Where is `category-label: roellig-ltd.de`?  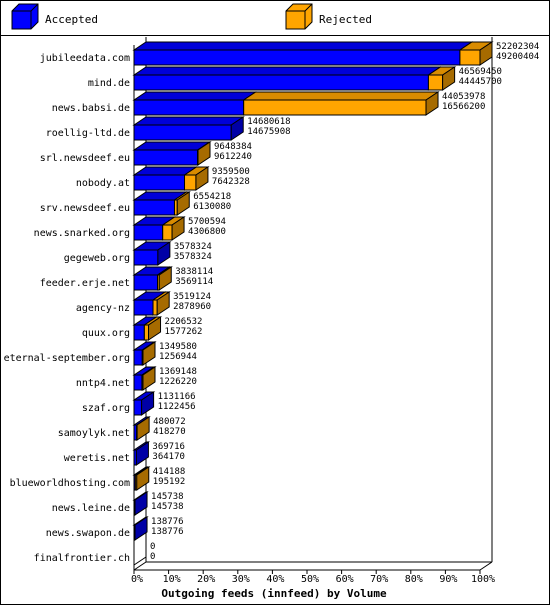
category-label: roellig-ltd.de is located at coordinates (88, 133).